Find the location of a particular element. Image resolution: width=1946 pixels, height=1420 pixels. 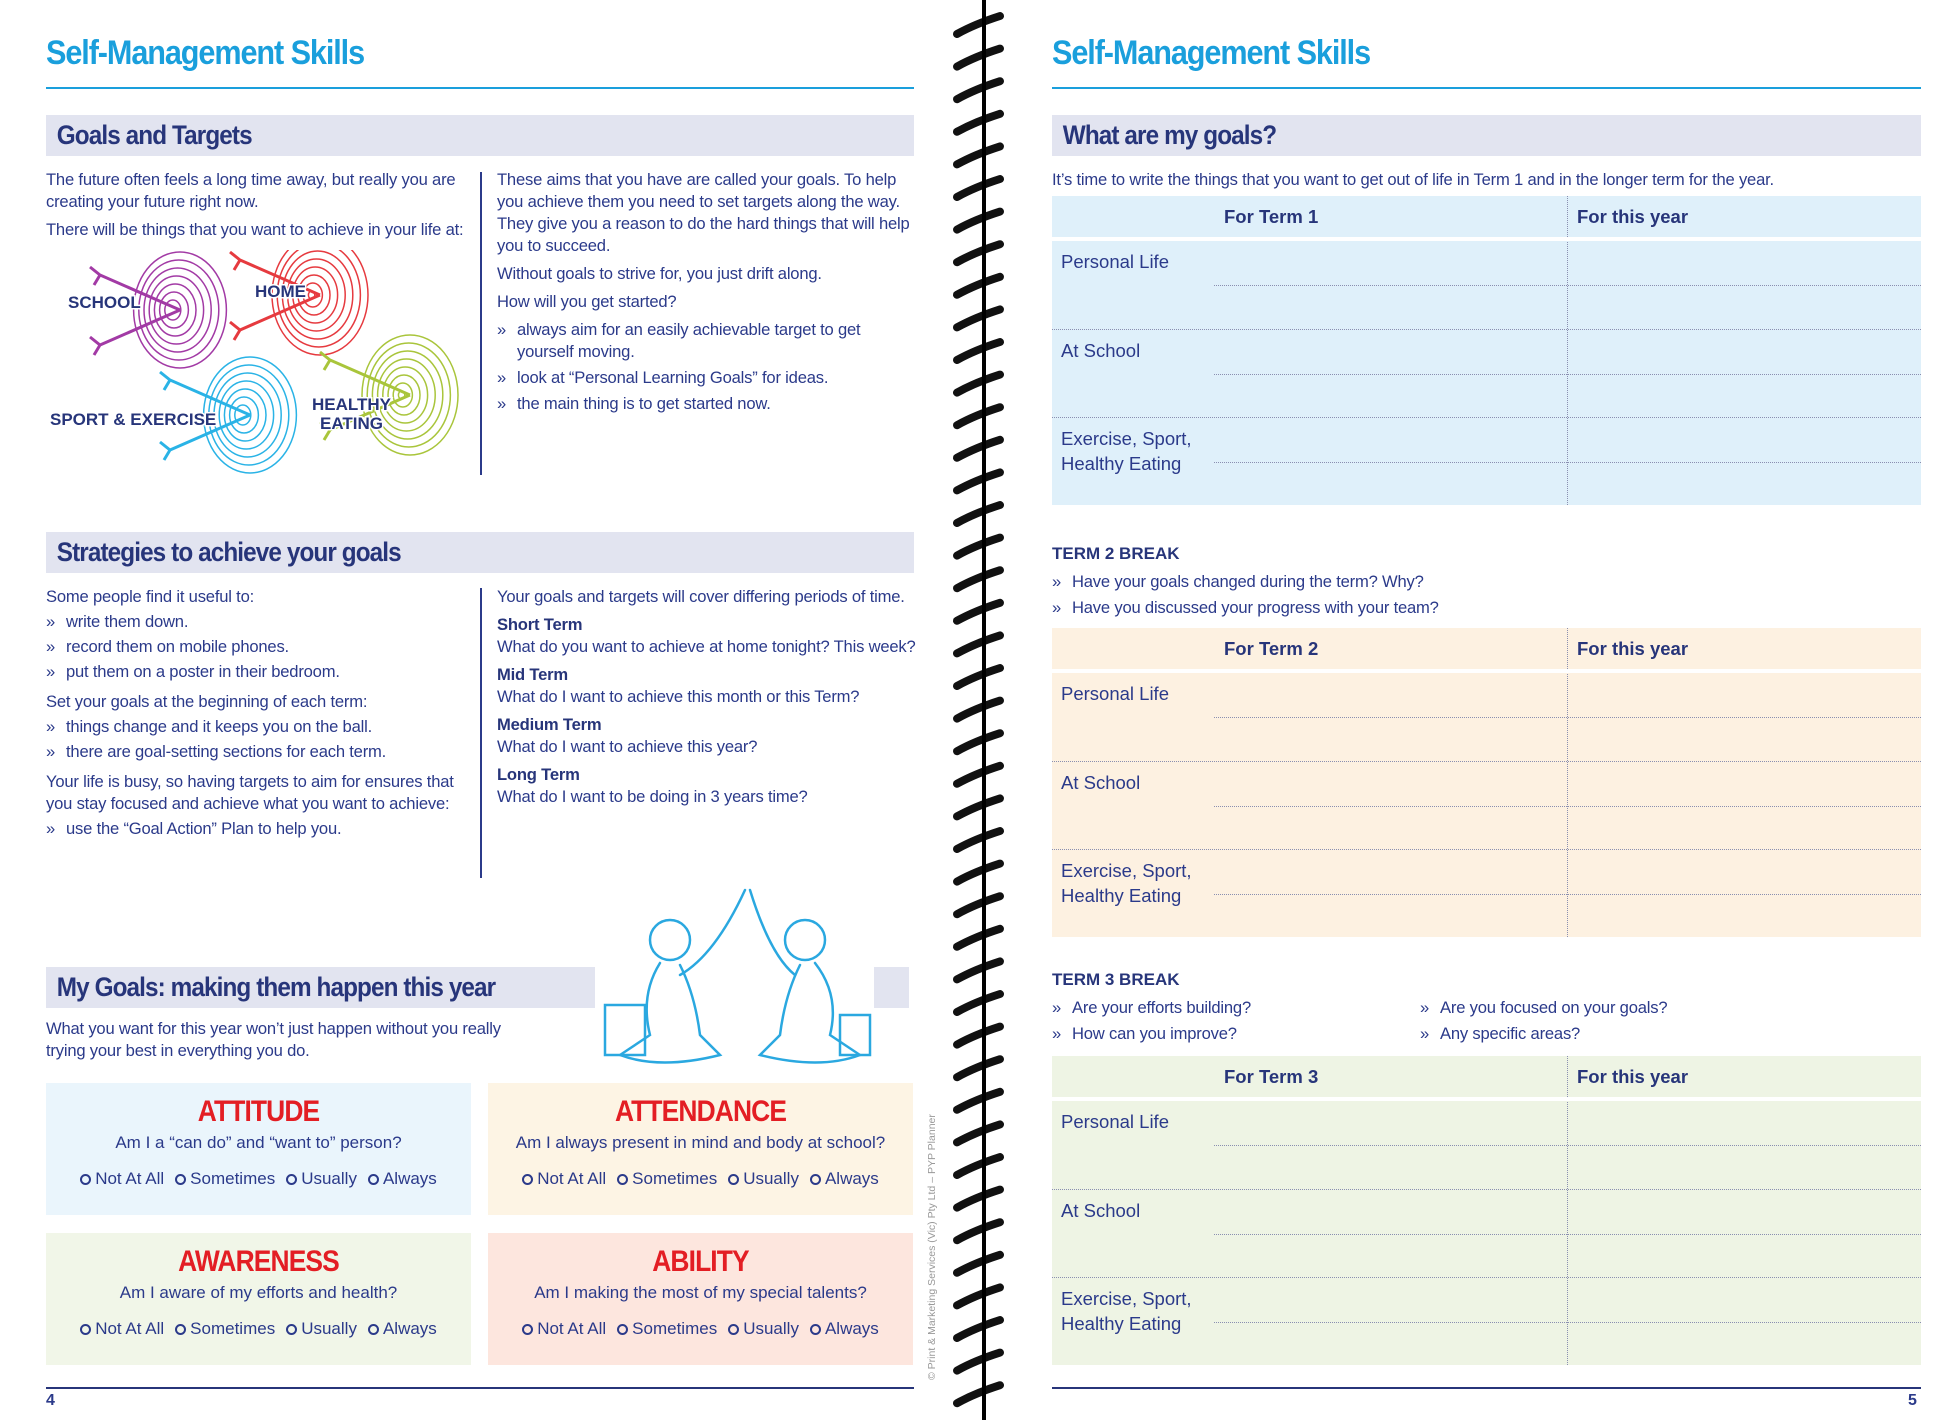

box-question: Am I a “can do” and “want to” person? is located at coordinates (258, 1142).